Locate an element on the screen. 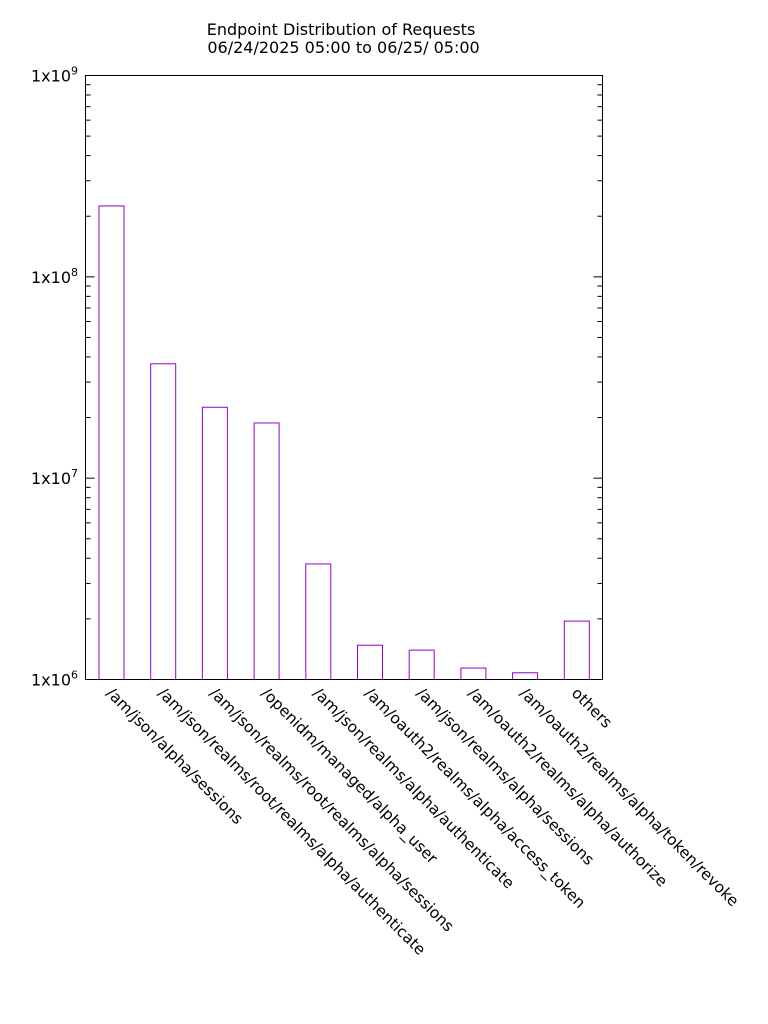 Image resolution: width=768 pixels, height=1024 pixels. y-tick-label: 1x107 is located at coordinates (54, 477).